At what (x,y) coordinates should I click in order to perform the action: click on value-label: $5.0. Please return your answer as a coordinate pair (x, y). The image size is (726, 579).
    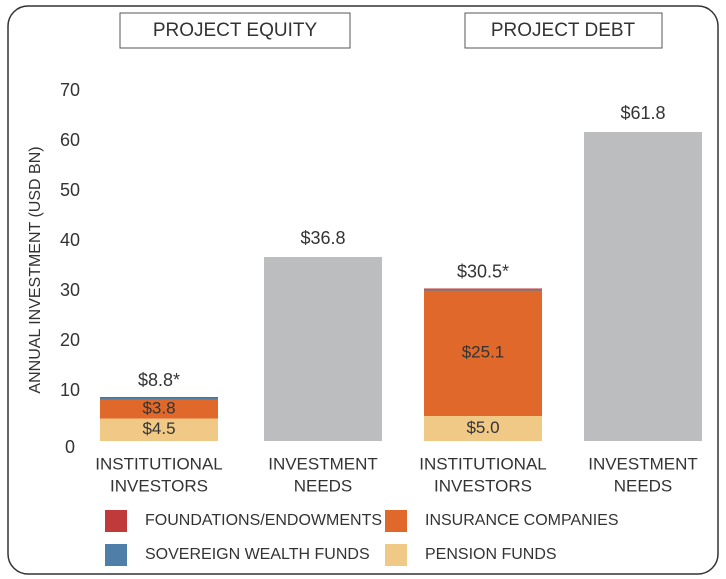
    Looking at the image, I should click on (482, 427).